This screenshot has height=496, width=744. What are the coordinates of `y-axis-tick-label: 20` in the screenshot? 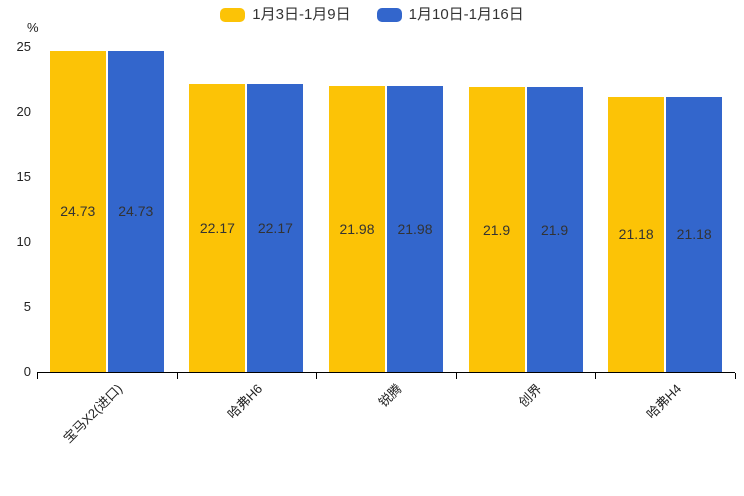 It's located at (23, 111).